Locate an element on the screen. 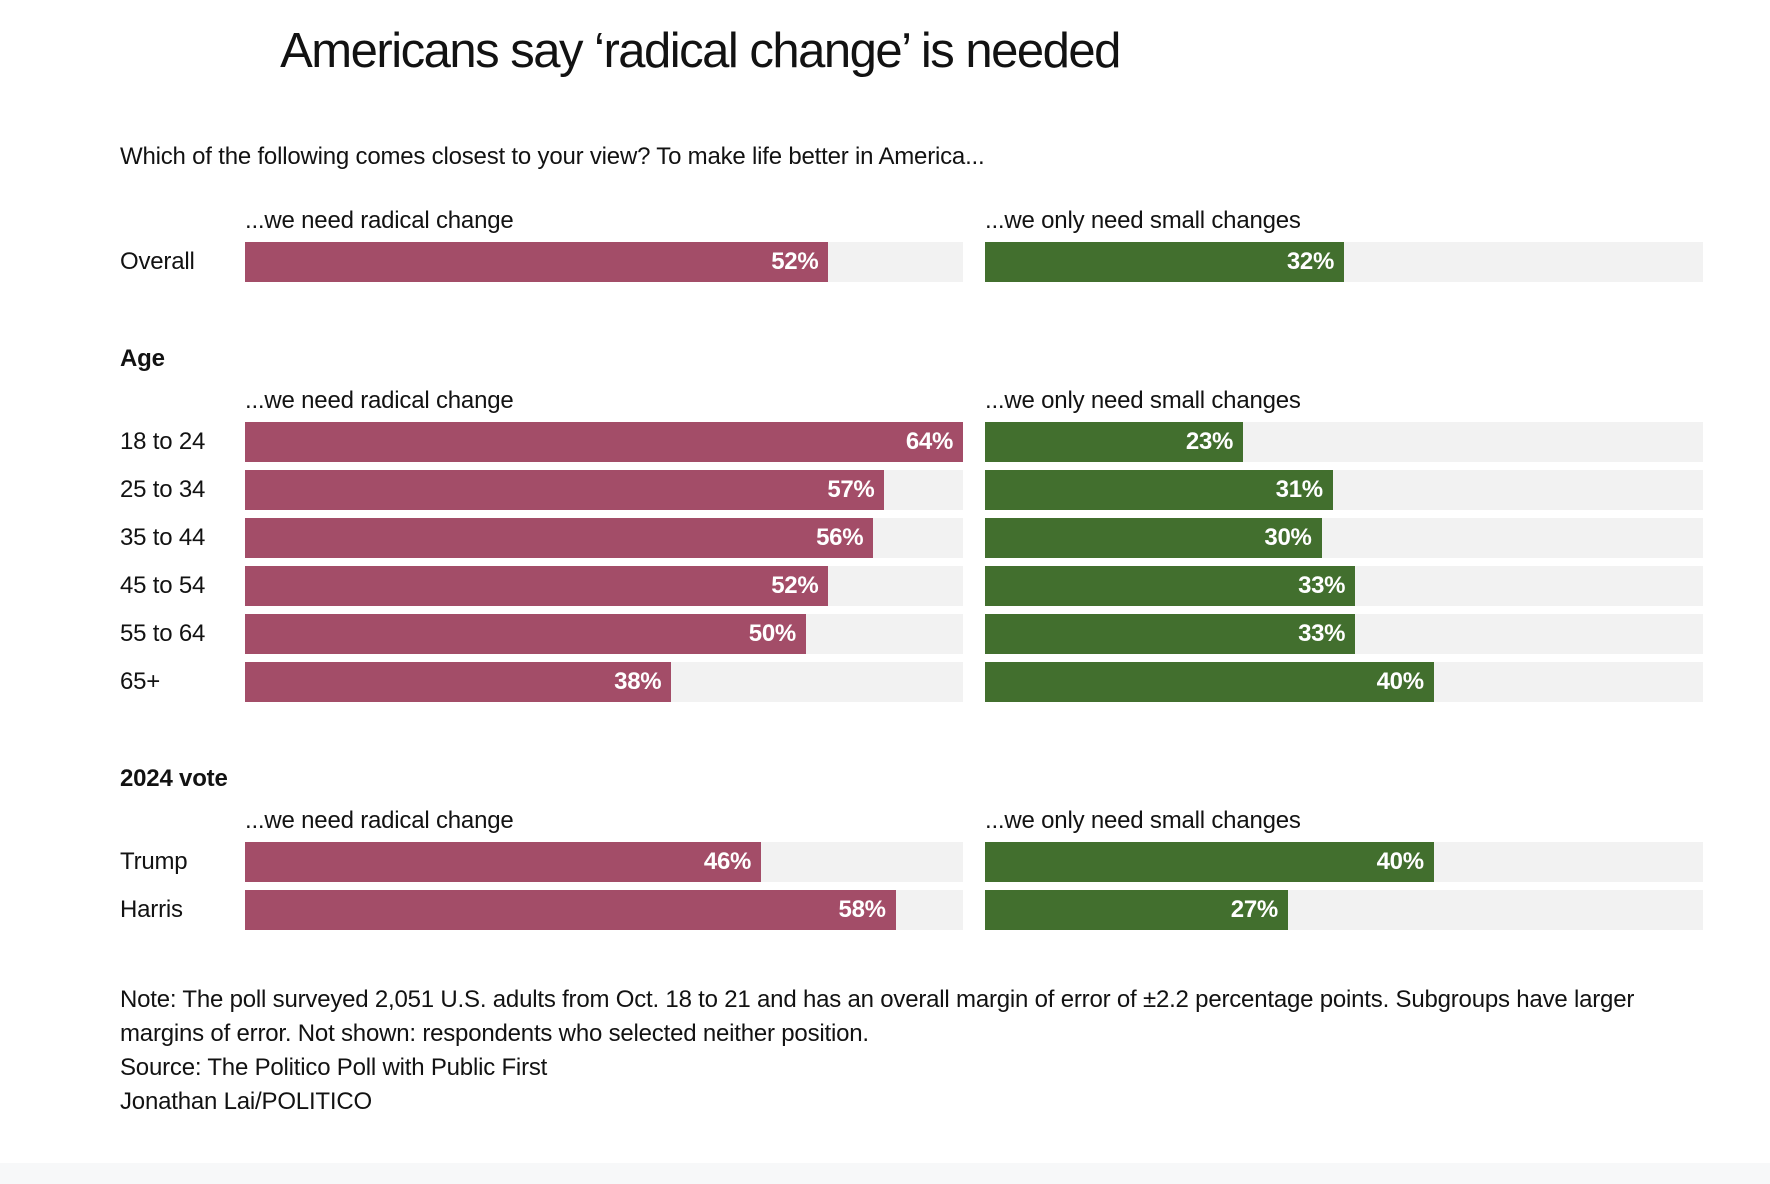 The width and height of the screenshot is (1770, 1184). radical-change-bar-track: 50% is located at coordinates (604, 634).